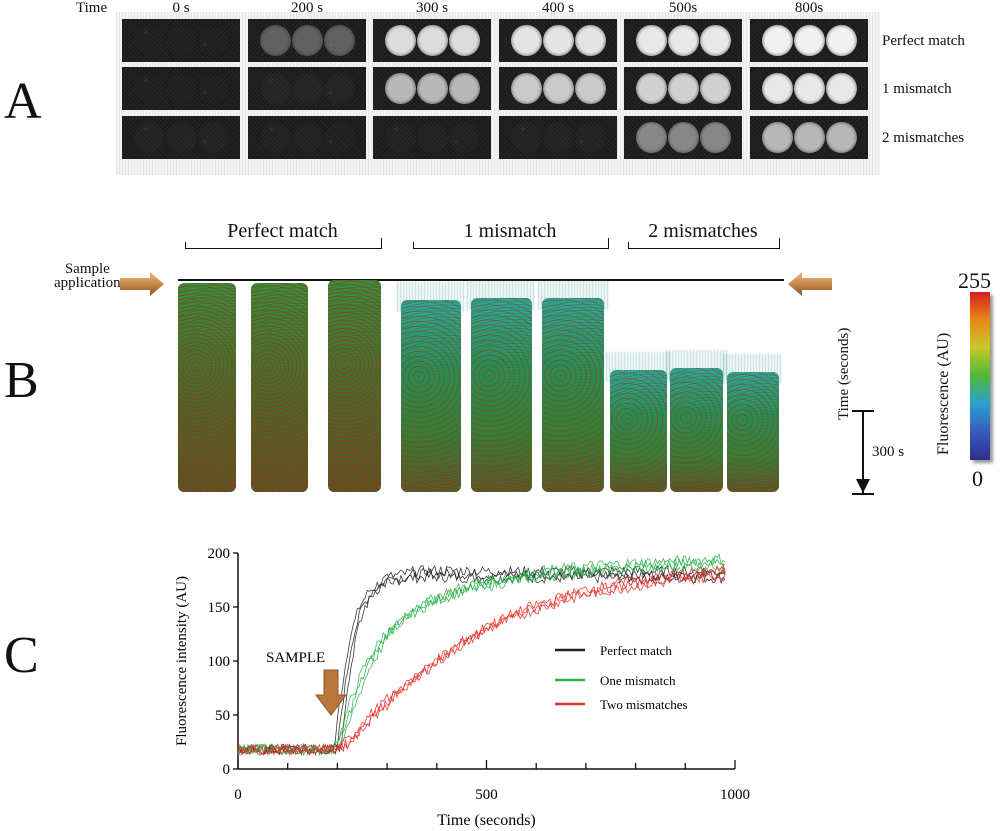  Describe the element at coordinates (703, 231) in the screenshot. I see `group-label: 2 mismatches` at that location.